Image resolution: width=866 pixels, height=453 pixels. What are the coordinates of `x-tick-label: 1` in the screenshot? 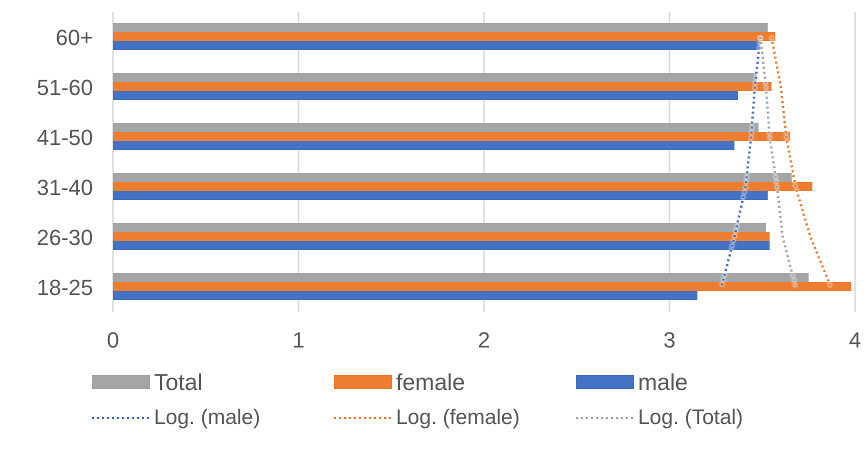 It's located at (298, 340).